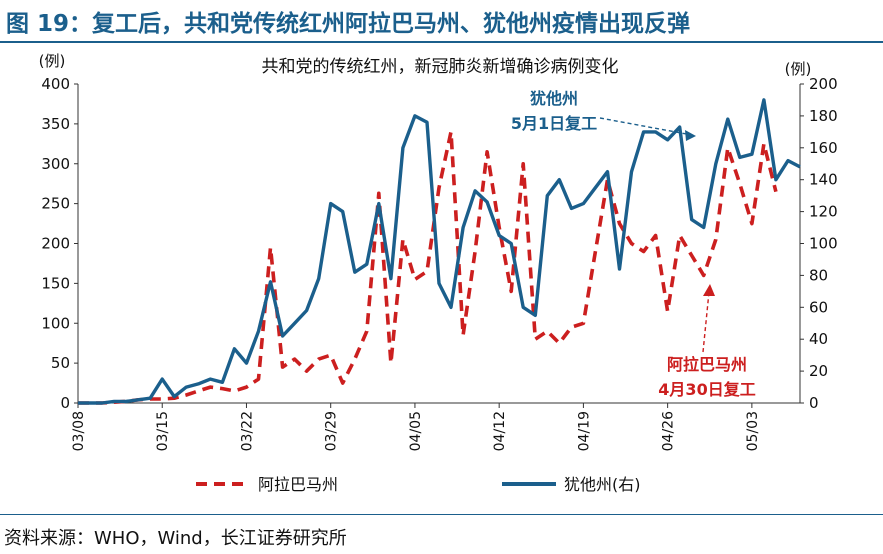 The width and height of the screenshot is (883, 554). What do you see at coordinates (706, 322) in the screenshot?
I see `alabama-annotation-arrow-line` at bounding box center [706, 322].